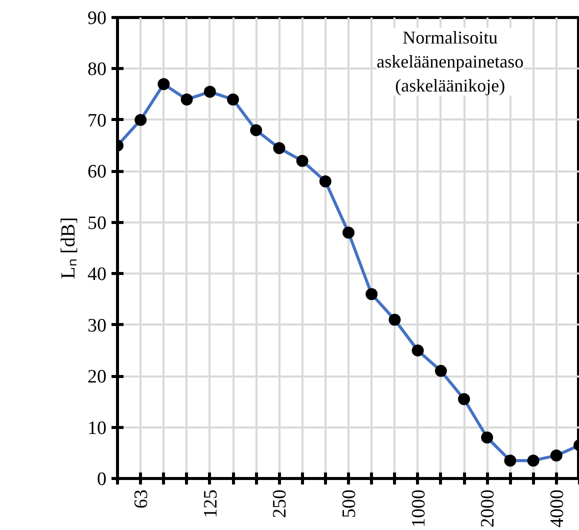  Describe the element at coordinates (69, 248) in the screenshot. I see `y-axis-title: Lₙ [dB]` at that location.